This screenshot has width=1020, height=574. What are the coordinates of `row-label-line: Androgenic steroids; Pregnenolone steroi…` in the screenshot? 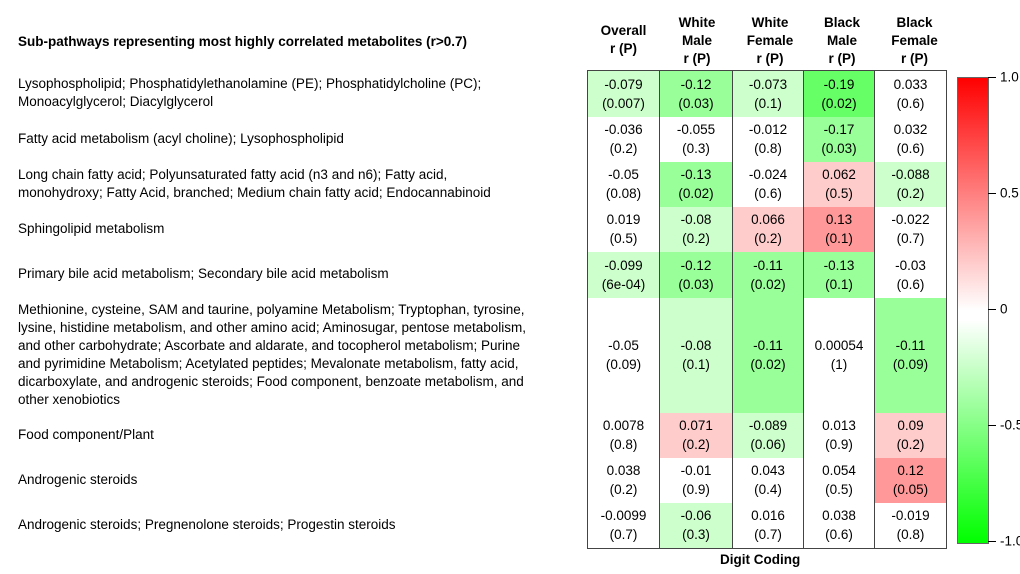 It's located at (207, 524).